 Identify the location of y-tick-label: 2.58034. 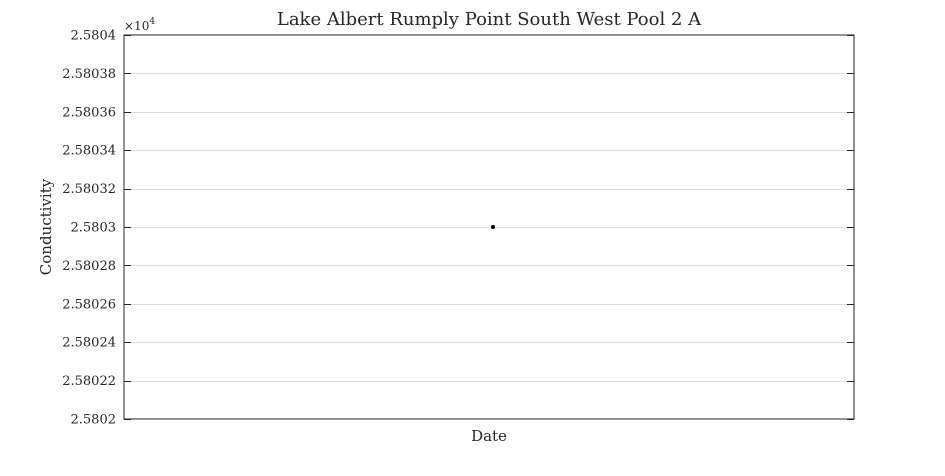
(89, 151).